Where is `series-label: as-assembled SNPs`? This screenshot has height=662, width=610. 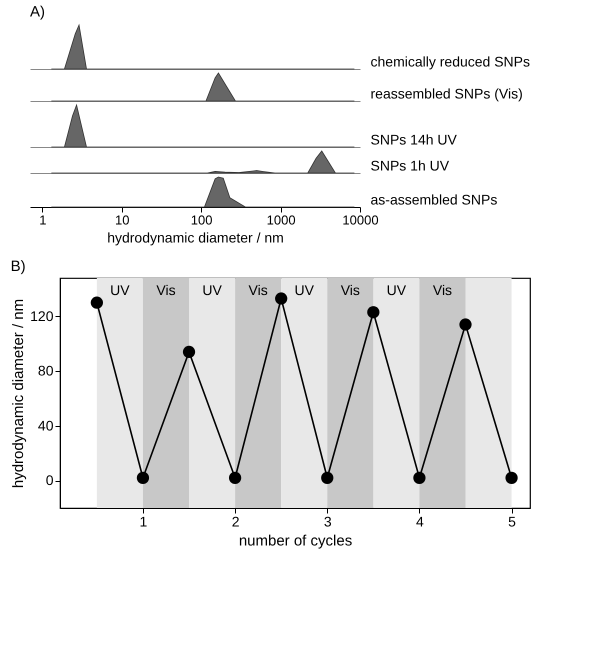
series-label: as-assembled SNPs is located at coordinates (434, 200).